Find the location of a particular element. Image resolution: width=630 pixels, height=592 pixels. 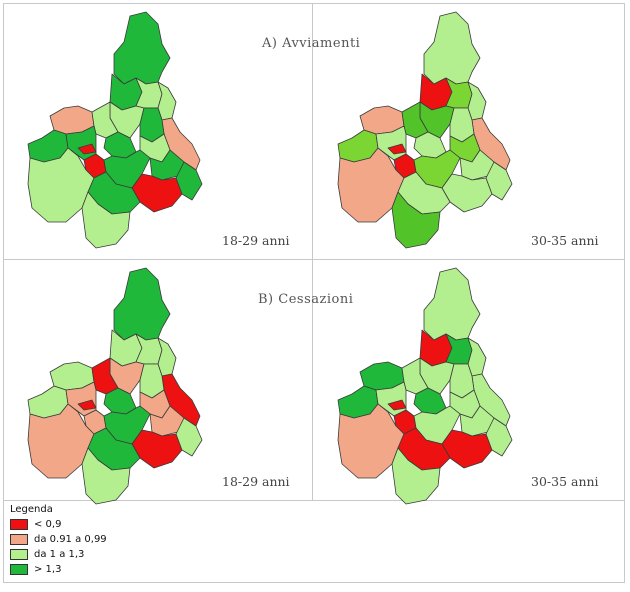

legend-label: da 1 a 1,3 is located at coordinates (59, 554).